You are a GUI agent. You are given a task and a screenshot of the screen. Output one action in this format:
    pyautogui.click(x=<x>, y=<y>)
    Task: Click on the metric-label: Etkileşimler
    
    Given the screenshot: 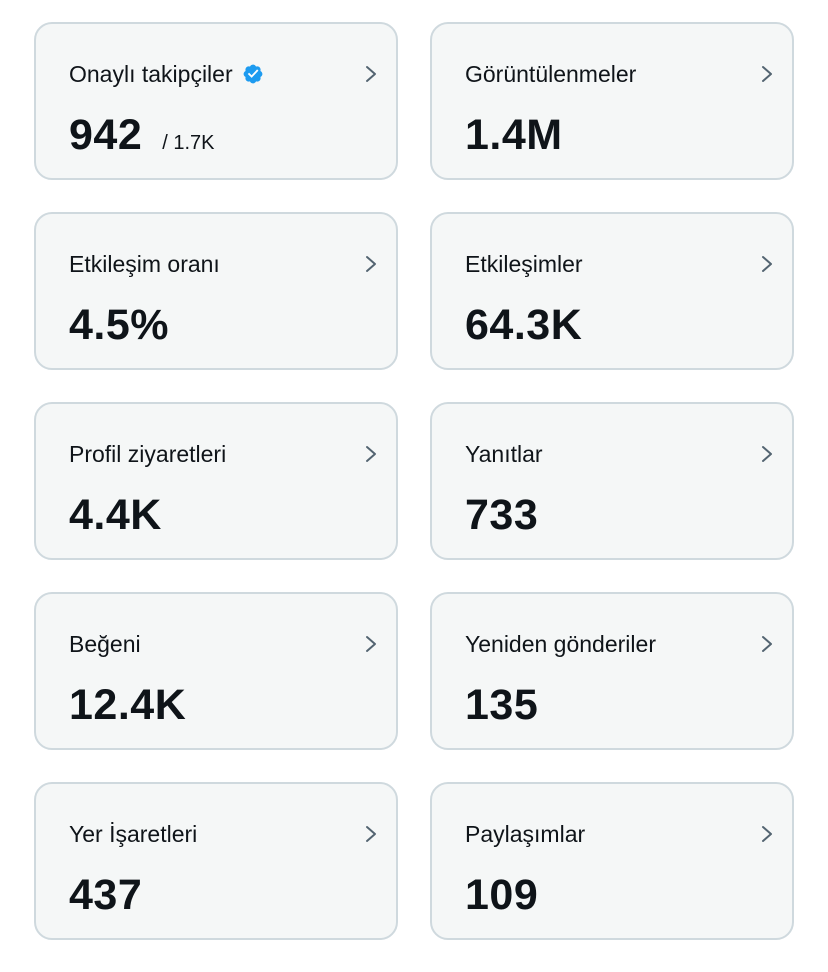 What is the action you would take?
    pyautogui.click(x=524, y=264)
    